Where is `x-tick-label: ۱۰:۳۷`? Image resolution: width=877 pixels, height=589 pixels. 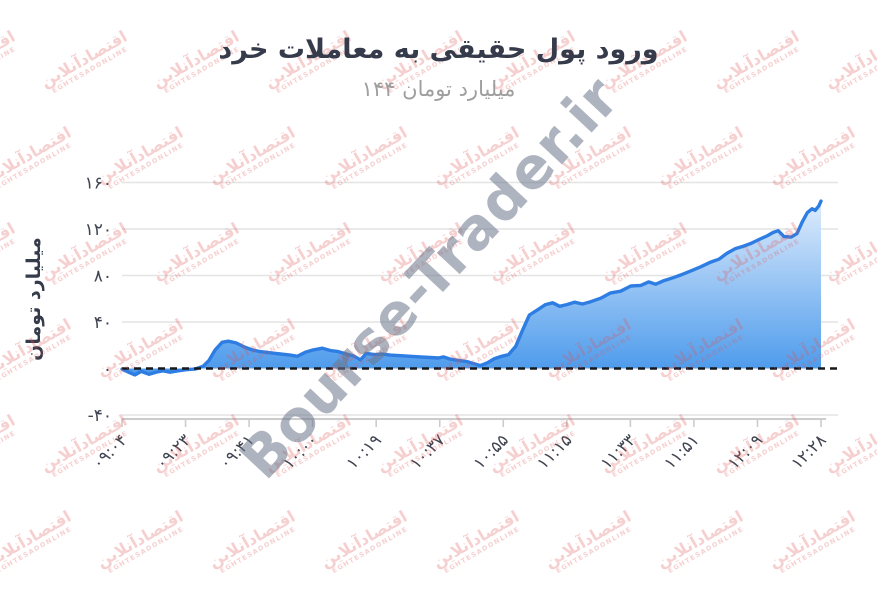
x-tick-label: ۱۰:۳۷ is located at coordinates (427, 451).